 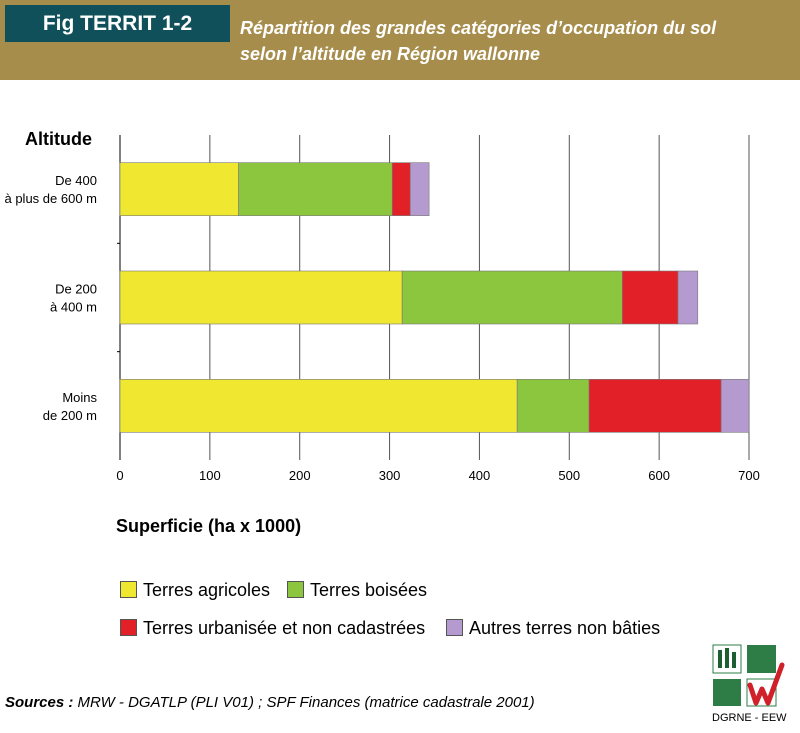 What do you see at coordinates (565, 628) in the screenshot?
I see `legend-label-autres: Autres terres non bâties` at bounding box center [565, 628].